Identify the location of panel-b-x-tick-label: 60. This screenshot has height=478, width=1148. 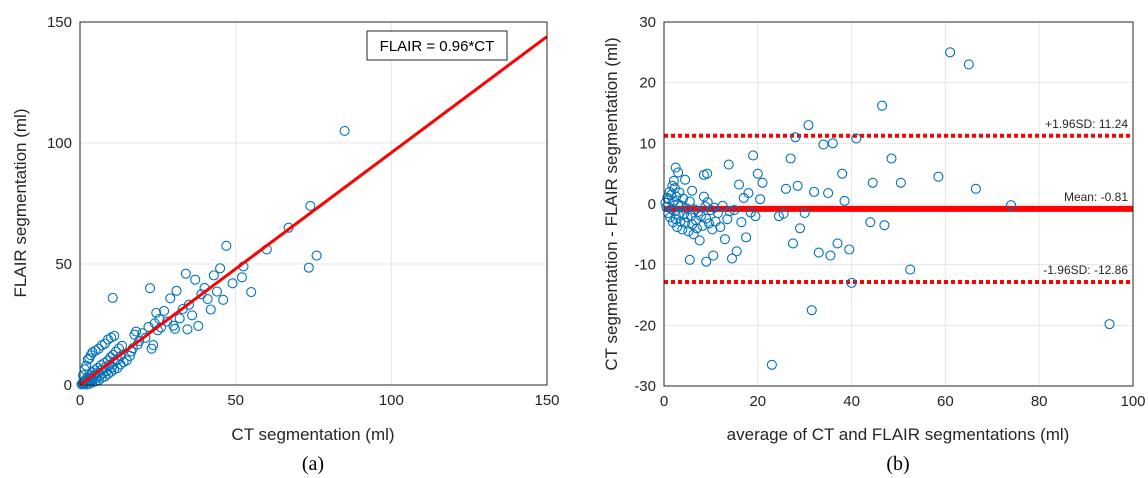
(945, 401).